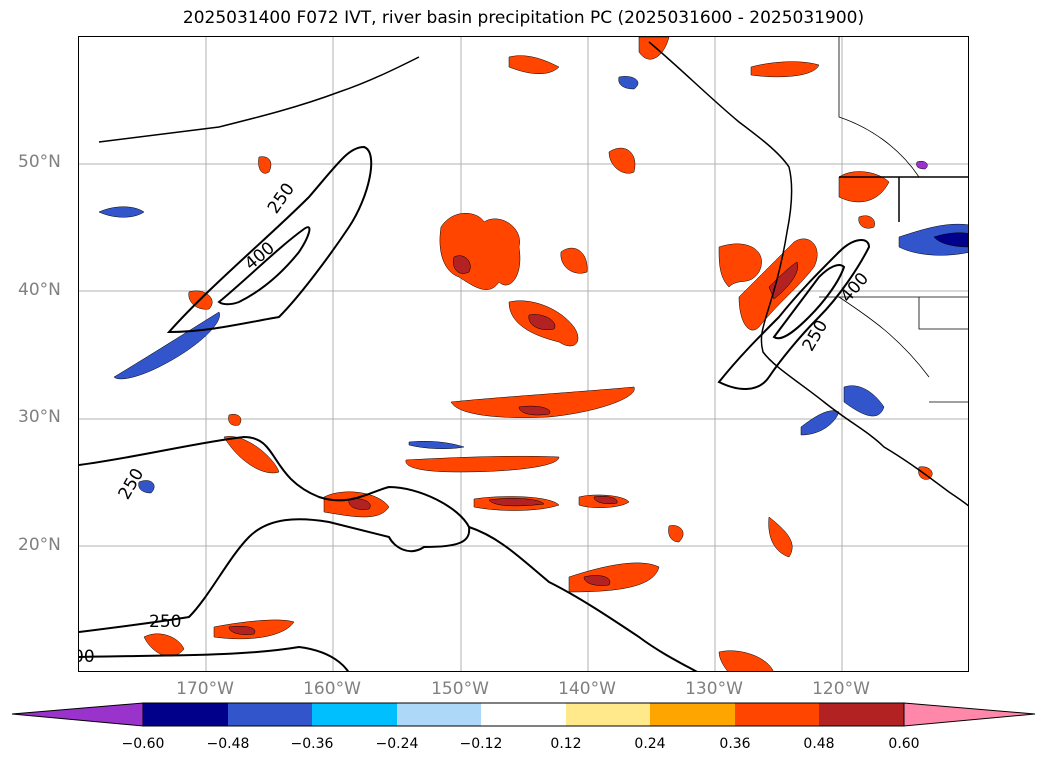  What do you see at coordinates (205, 689) in the screenshot?
I see `lon-label-170w: 170°W` at bounding box center [205, 689].